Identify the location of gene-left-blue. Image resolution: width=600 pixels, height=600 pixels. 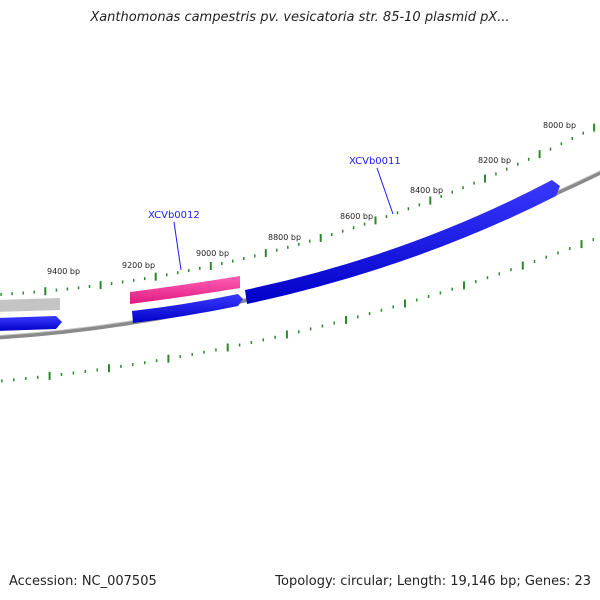
(31, 323).